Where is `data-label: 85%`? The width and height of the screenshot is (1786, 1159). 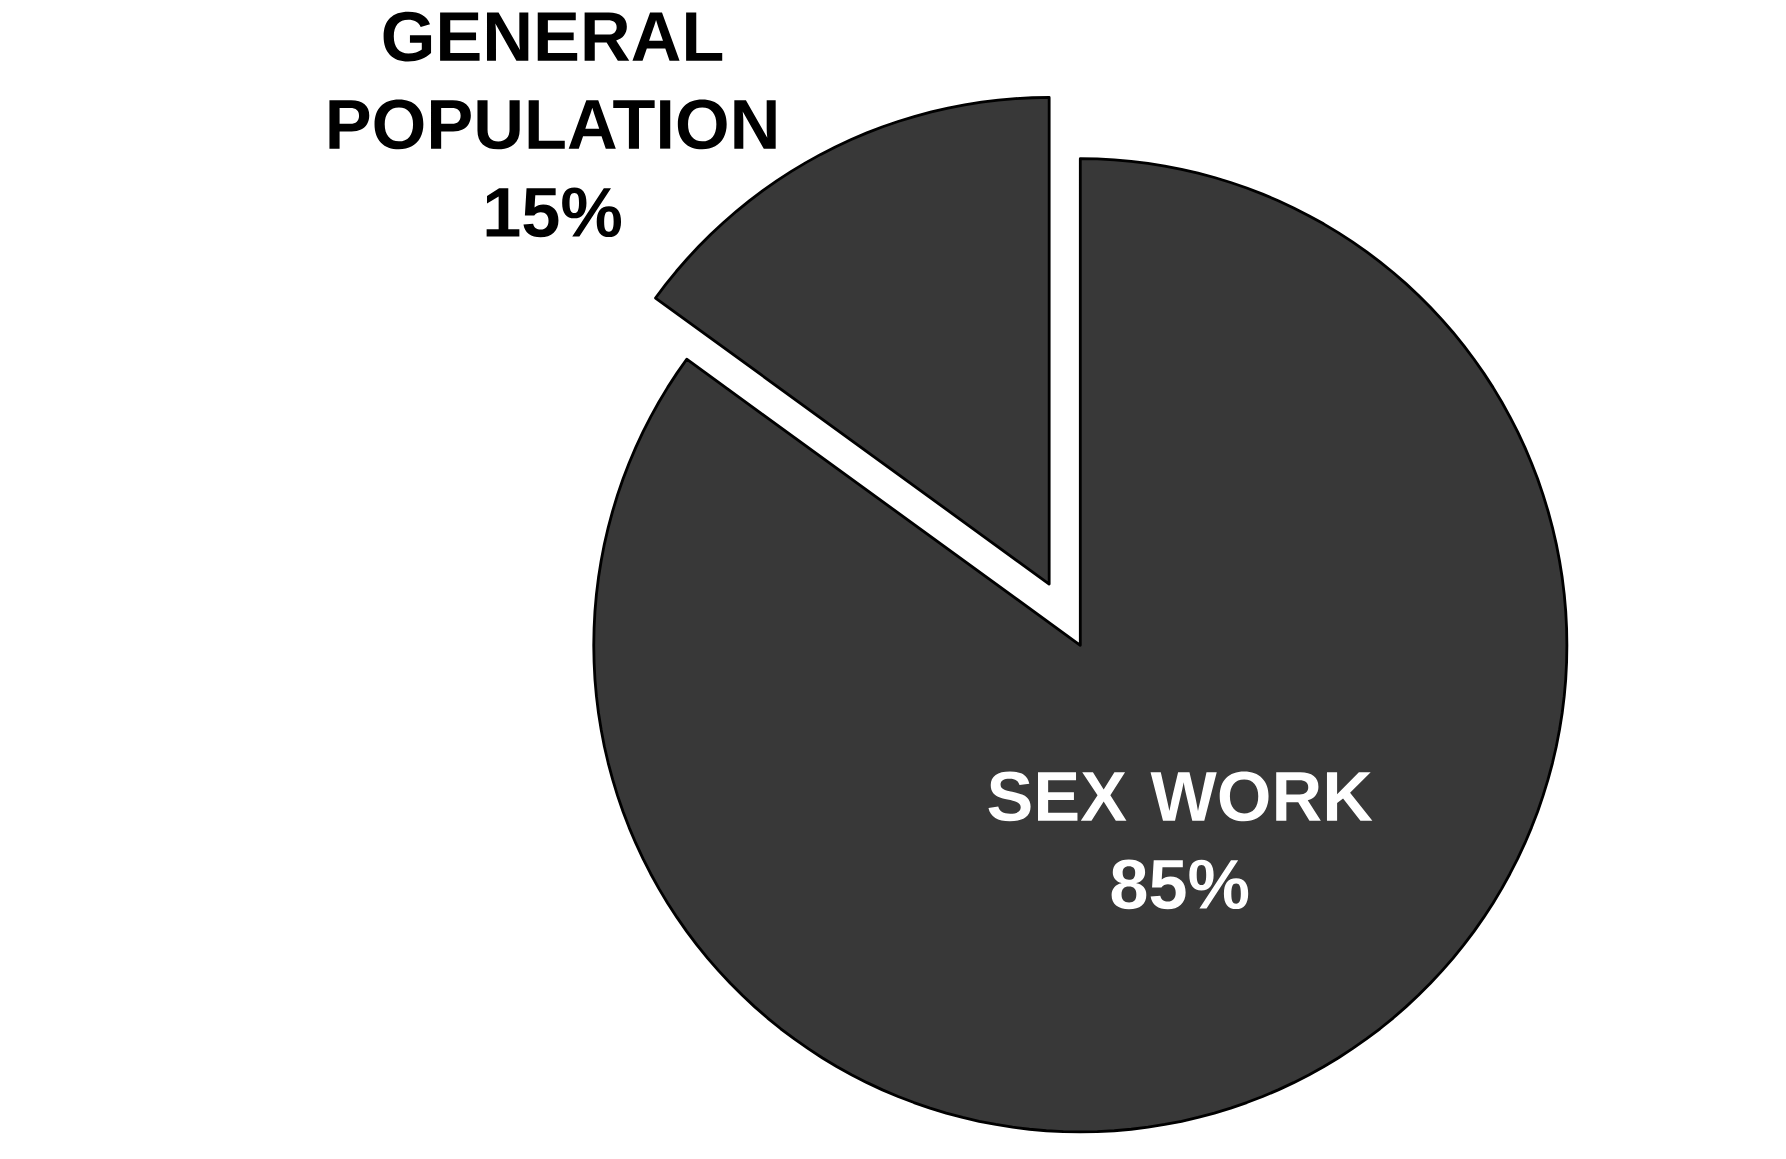 data-label: 85% is located at coordinates (1180, 884).